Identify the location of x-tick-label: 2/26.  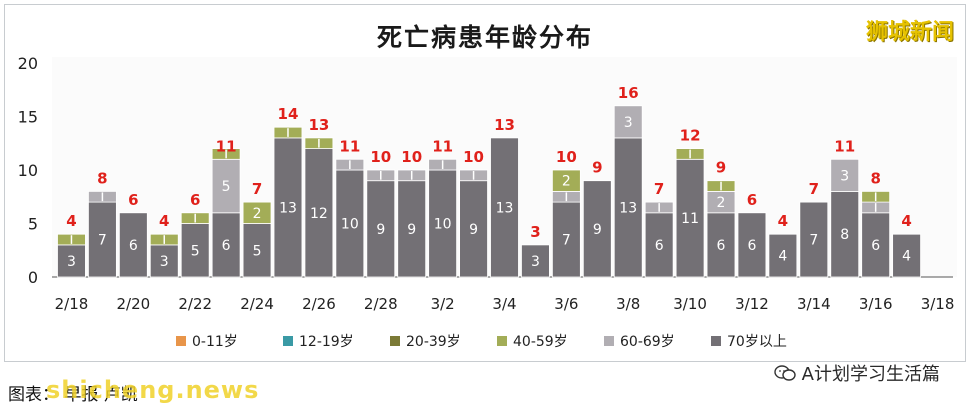
(319, 304).